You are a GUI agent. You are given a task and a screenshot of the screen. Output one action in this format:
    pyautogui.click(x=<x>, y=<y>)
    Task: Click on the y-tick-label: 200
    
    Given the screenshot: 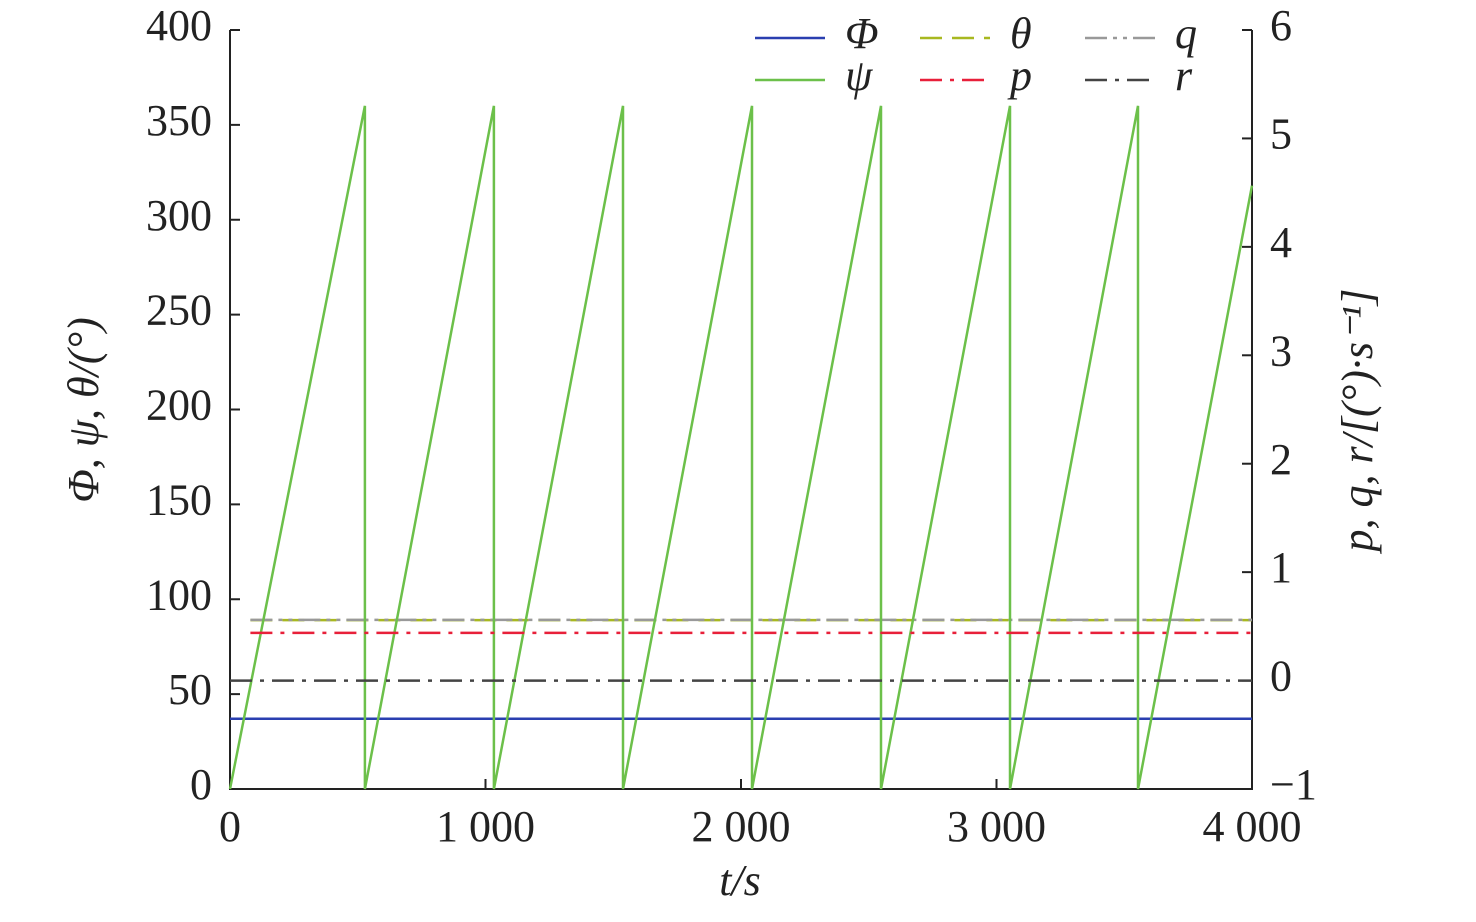 What is the action you would take?
    pyautogui.click(x=179, y=405)
    